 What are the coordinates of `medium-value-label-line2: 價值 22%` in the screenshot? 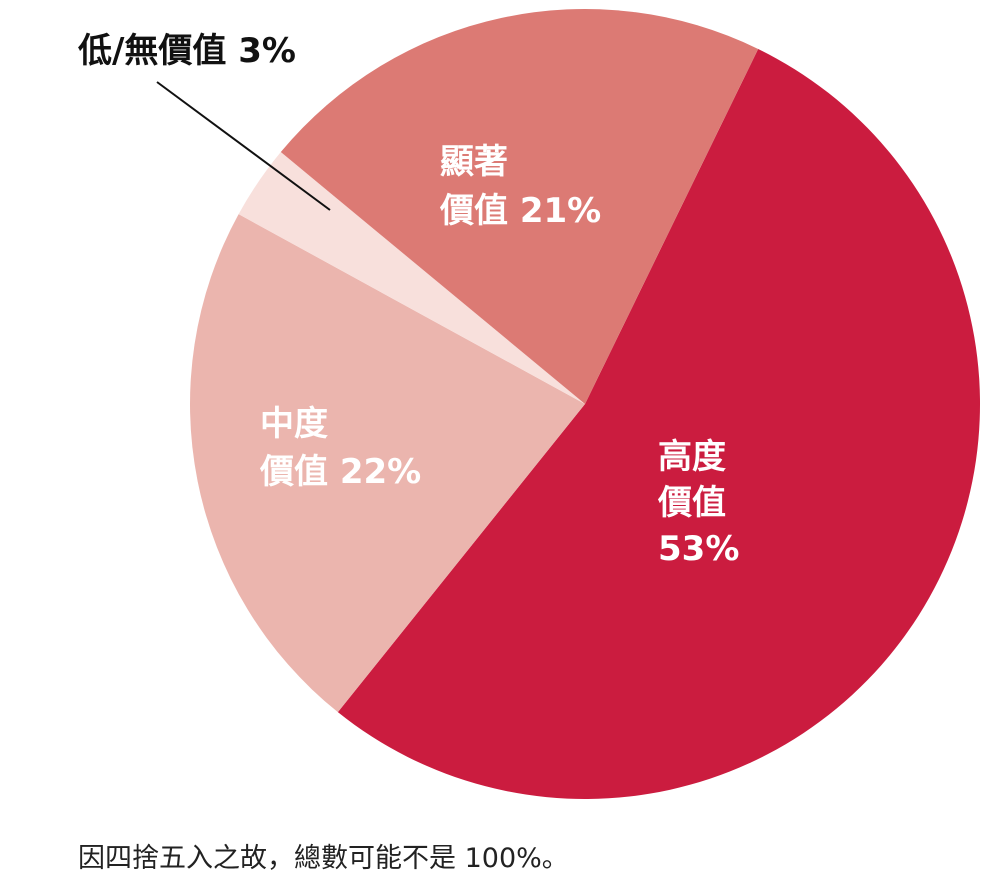 It's located at (340, 472).